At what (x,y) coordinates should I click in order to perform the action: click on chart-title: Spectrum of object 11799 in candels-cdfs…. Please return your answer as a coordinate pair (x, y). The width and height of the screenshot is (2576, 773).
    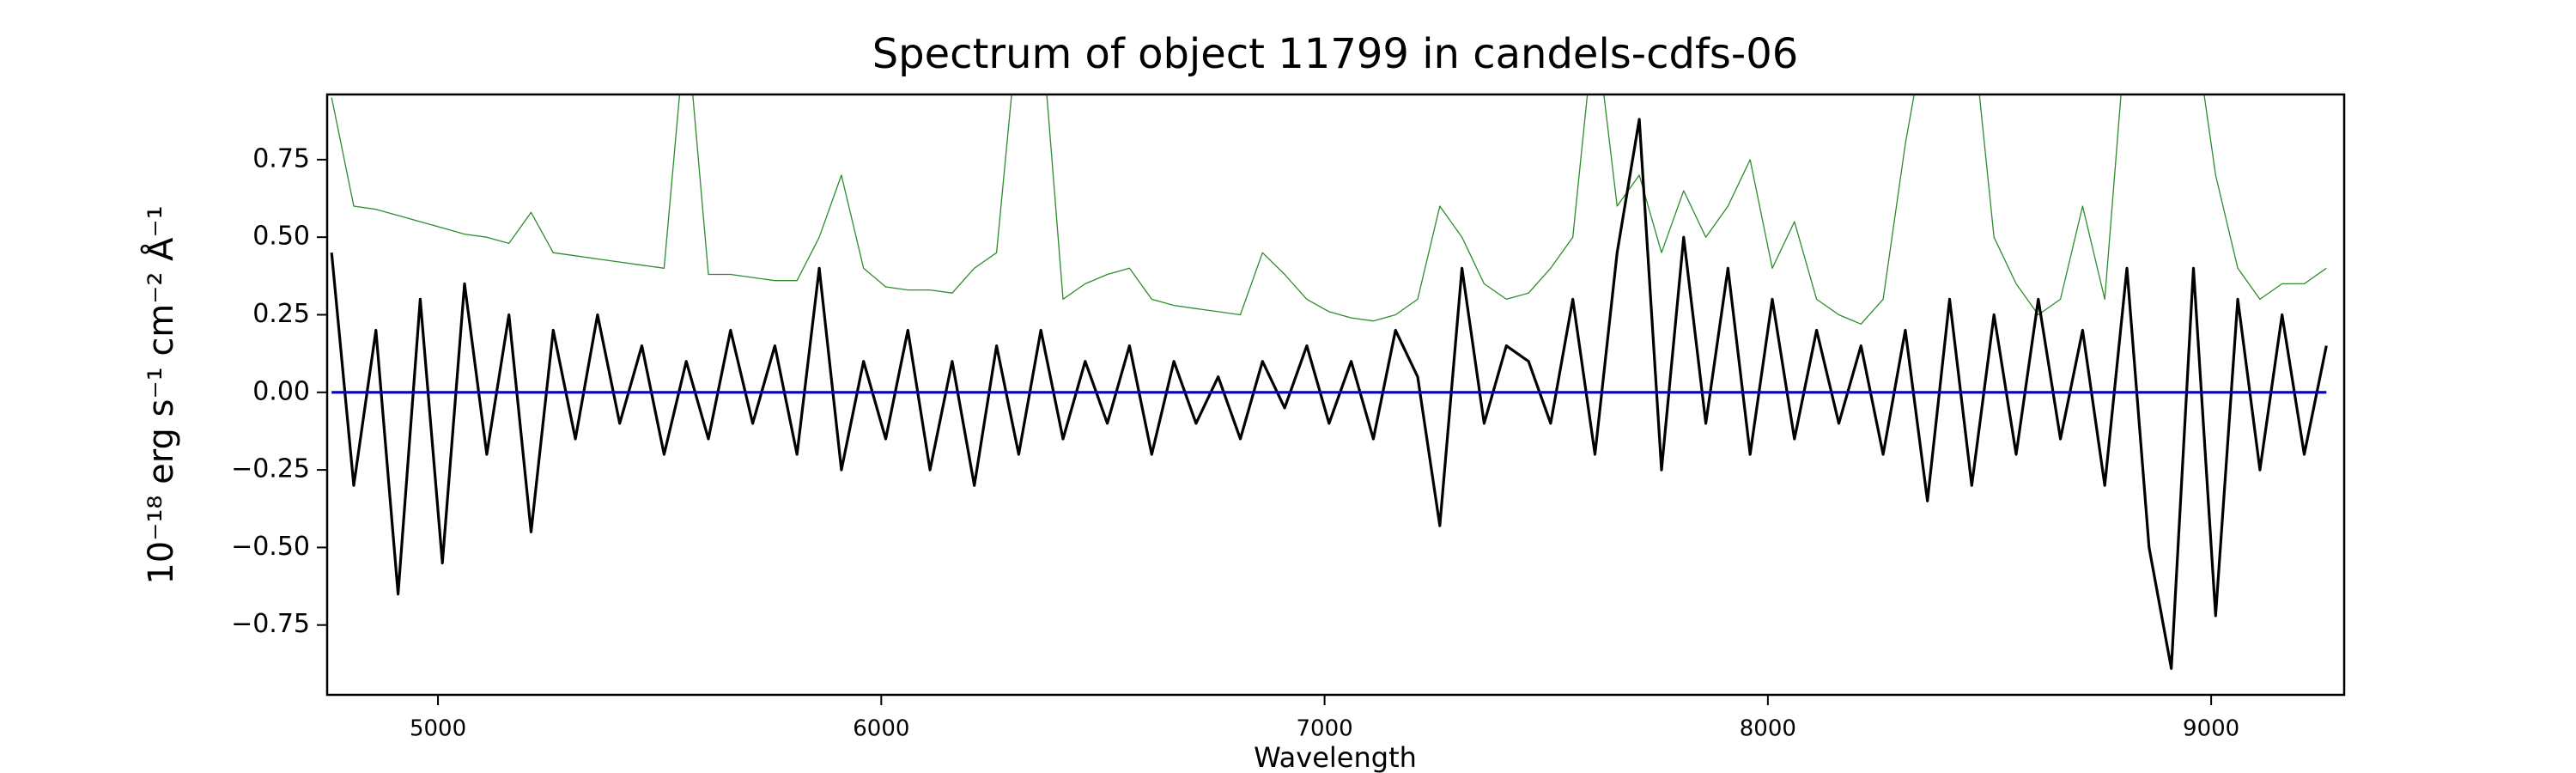
    Looking at the image, I should click on (1335, 54).